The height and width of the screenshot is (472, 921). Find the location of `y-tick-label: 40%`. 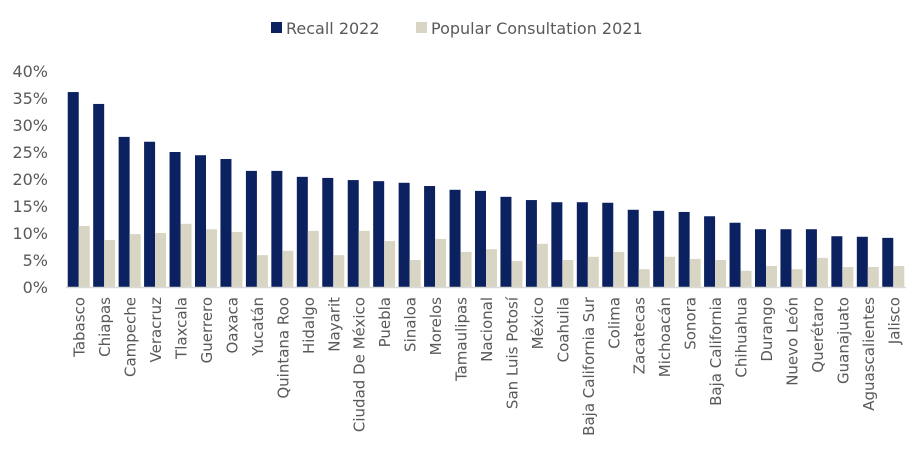

y-tick-label: 40% is located at coordinates (30, 71).